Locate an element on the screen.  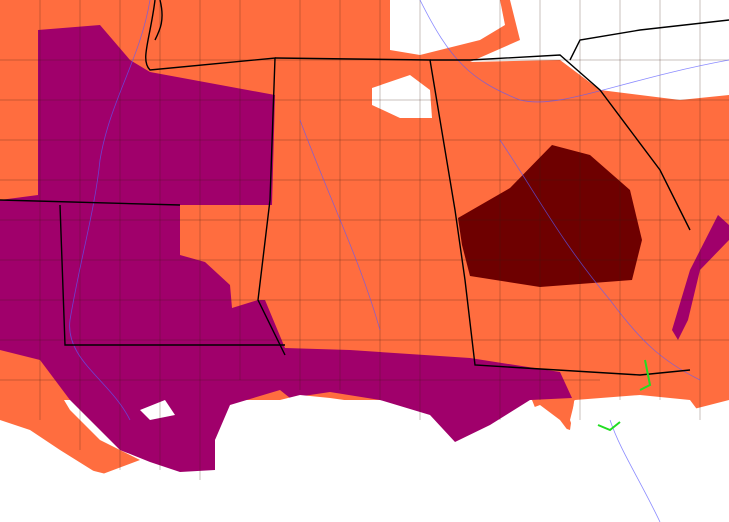
river-highlight is located at coordinates (624, 395).